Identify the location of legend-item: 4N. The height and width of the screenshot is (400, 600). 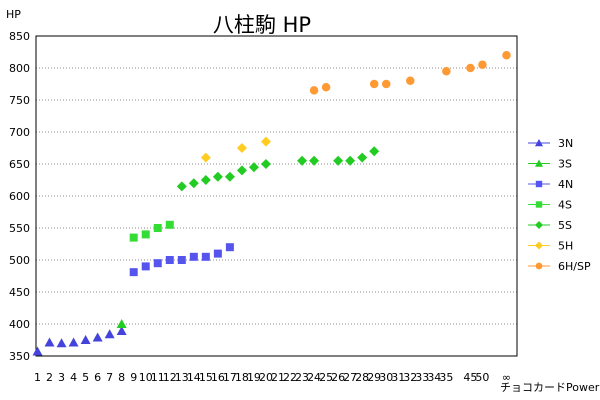
(550, 184).